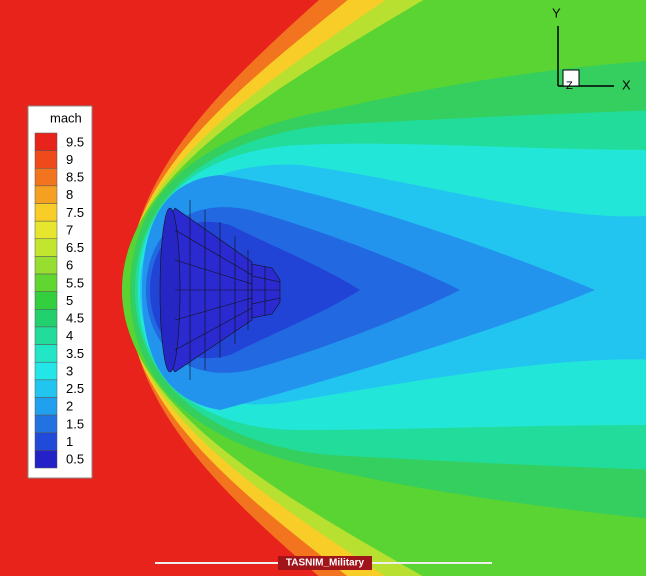 This screenshot has height=581, width=646. Describe the element at coordinates (69, 265) in the screenshot. I see `legend-label: 6` at that location.